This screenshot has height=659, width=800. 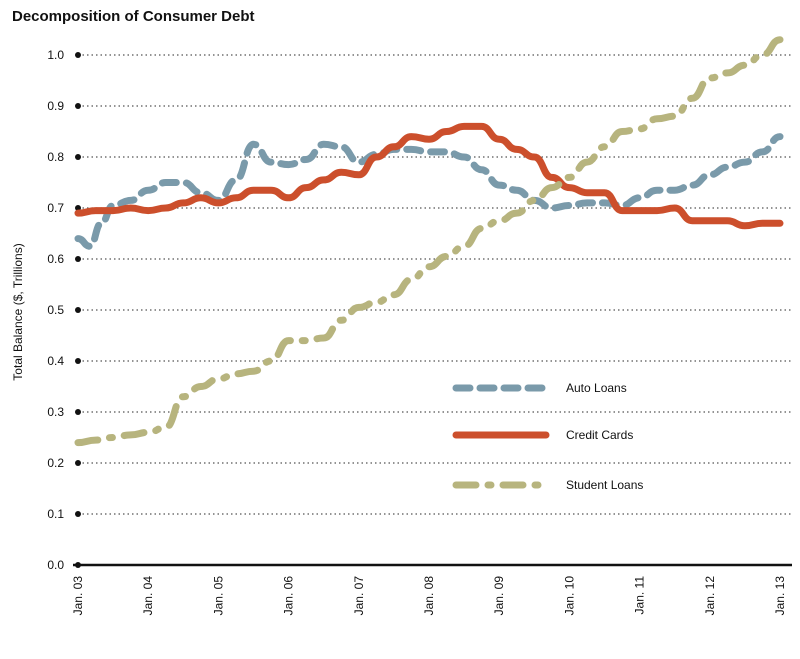 What do you see at coordinates (55, 310) in the screenshot?
I see `y-tick-label: 0.5` at bounding box center [55, 310].